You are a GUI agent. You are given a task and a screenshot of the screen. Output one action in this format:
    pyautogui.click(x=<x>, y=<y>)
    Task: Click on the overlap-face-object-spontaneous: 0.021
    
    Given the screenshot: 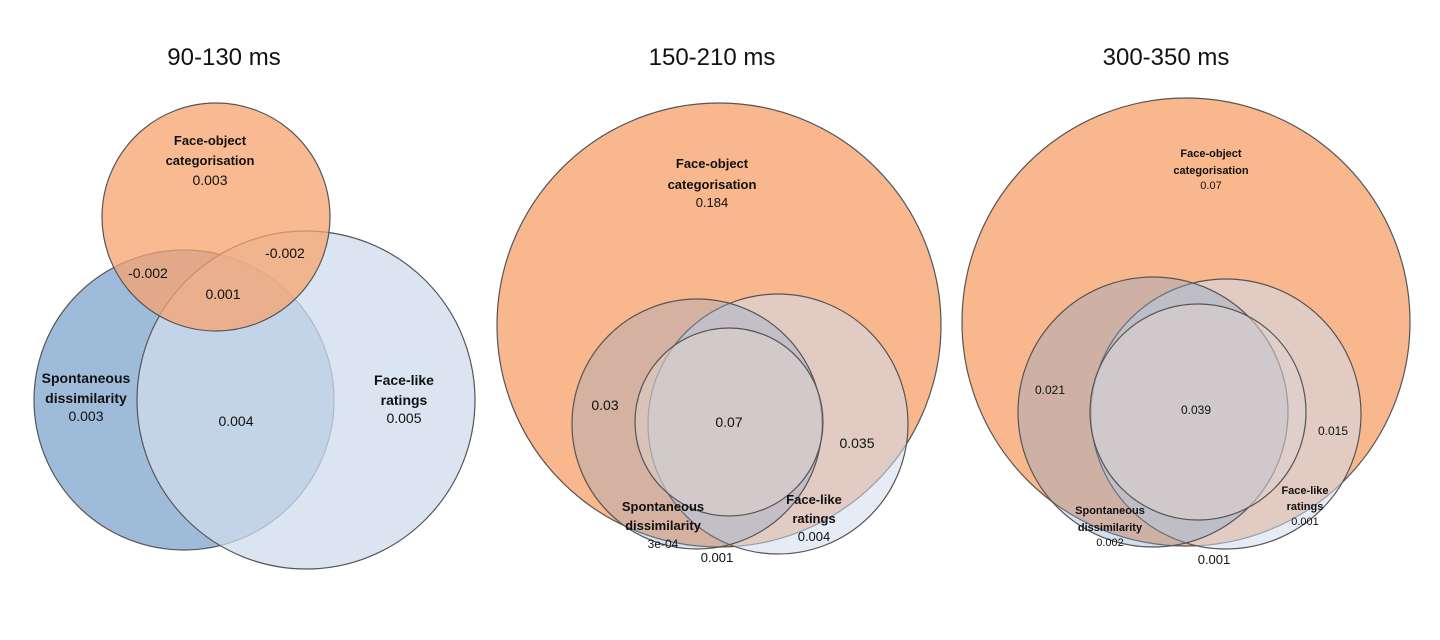 What is the action you would take?
    pyautogui.click(x=1050, y=390)
    